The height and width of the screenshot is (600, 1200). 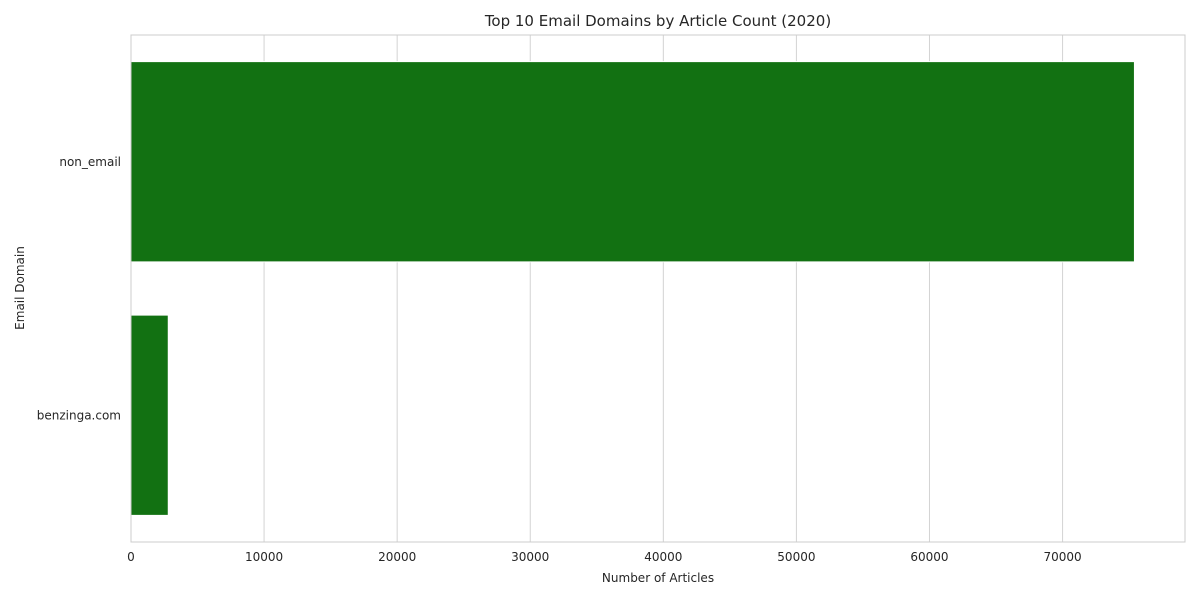 What do you see at coordinates (1062, 557) in the screenshot?
I see `x-tick-label: 70000` at bounding box center [1062, 557].